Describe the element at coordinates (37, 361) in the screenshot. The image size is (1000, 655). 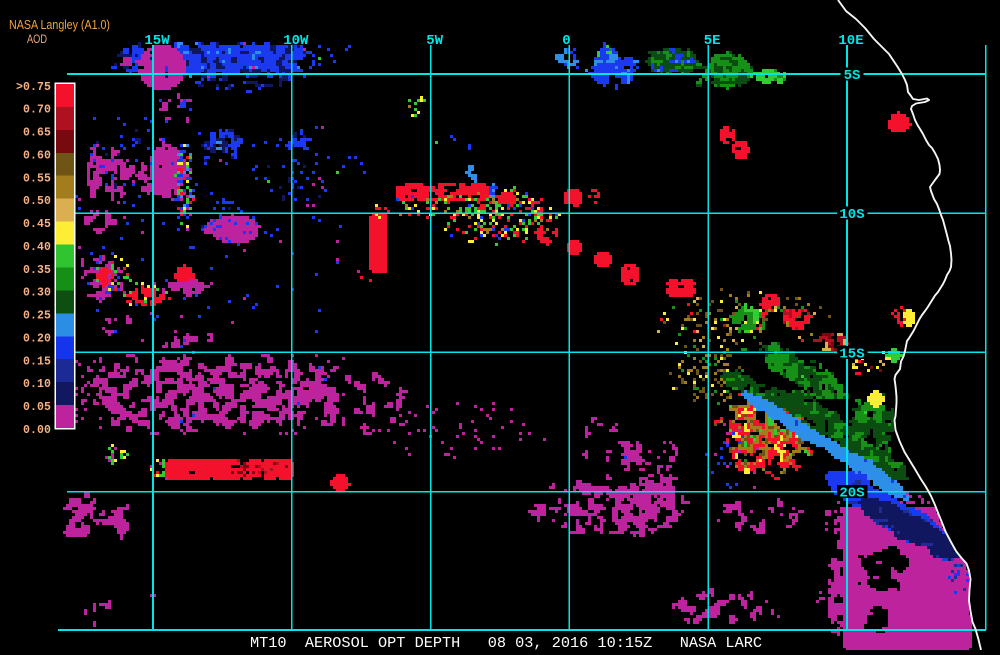
I see `svg-text: 0.15` at that location.